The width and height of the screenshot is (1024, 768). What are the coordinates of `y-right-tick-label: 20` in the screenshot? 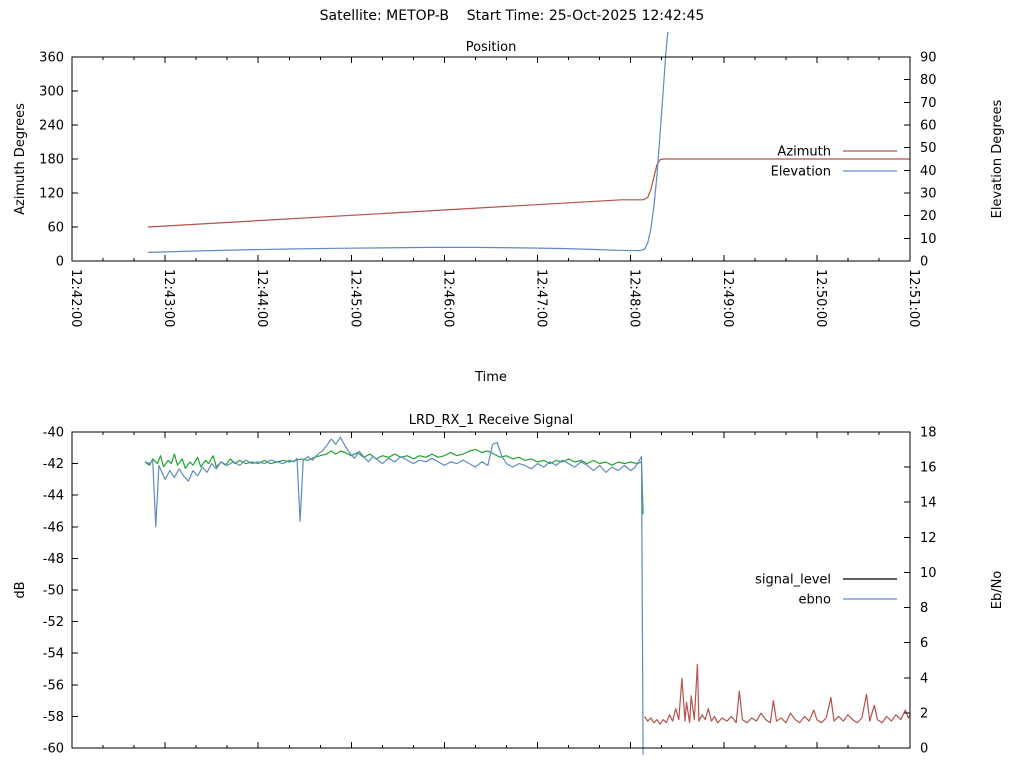 It's located at (928, 216).